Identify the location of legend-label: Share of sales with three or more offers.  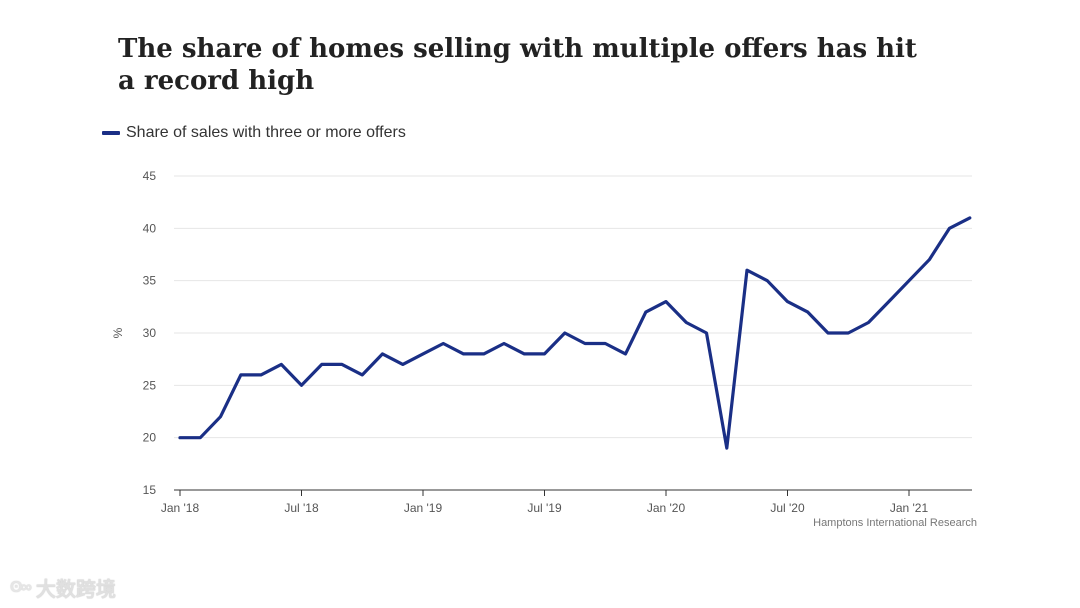
(266, 132).